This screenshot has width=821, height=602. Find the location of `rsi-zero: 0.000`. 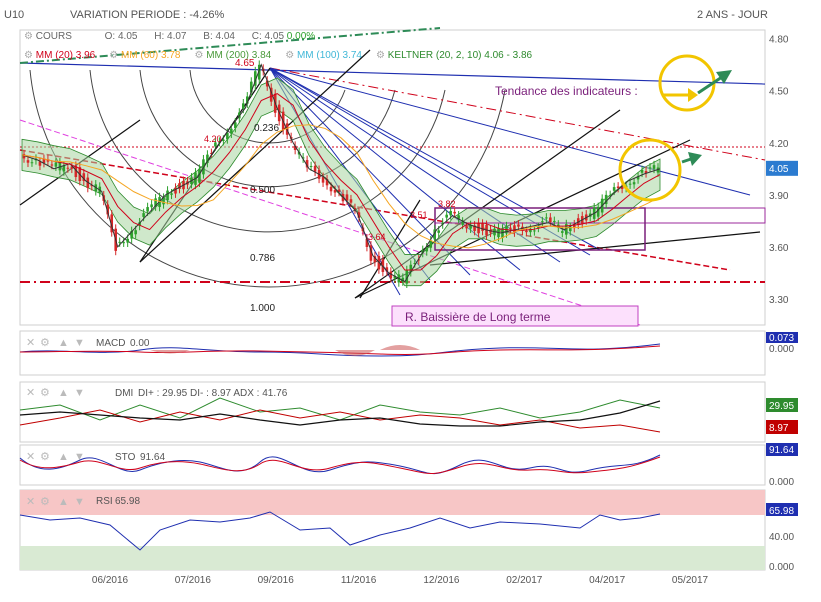

rsi-zero: 0.000 is located at coordinates (781, 567).